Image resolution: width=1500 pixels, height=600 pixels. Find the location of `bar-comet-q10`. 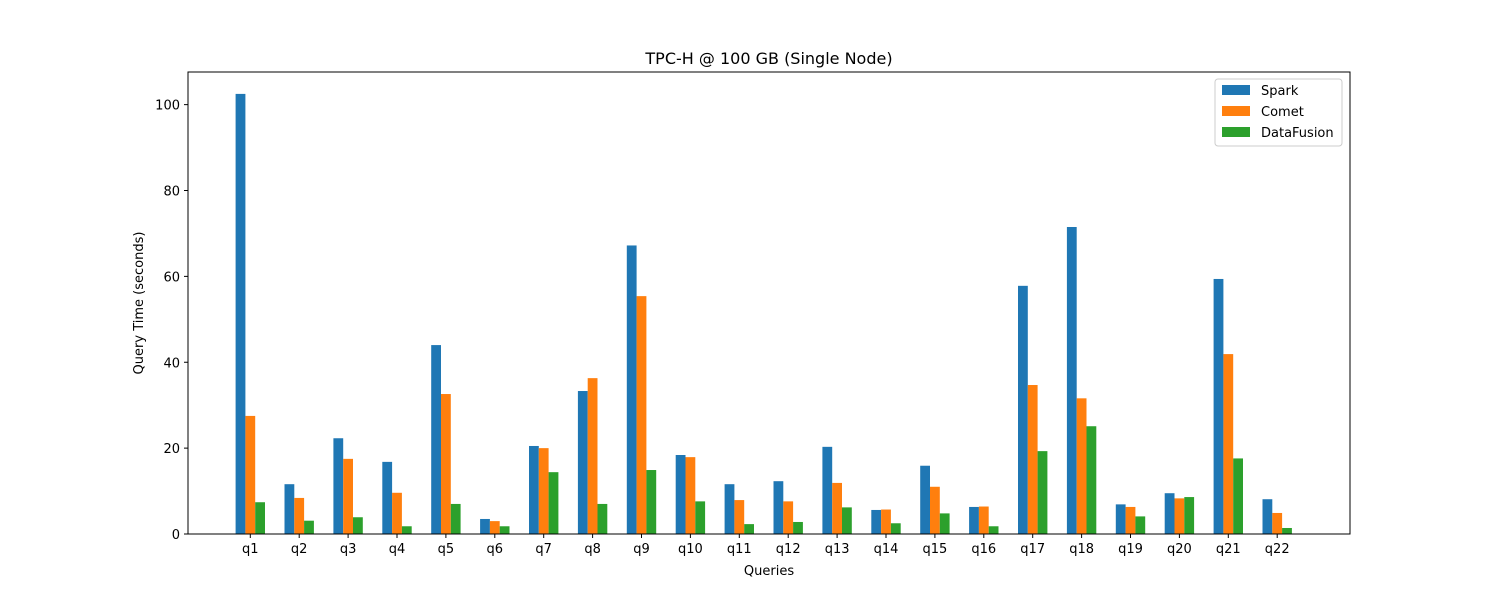

bar-comet-q10 is located at coordinates (690, 495).